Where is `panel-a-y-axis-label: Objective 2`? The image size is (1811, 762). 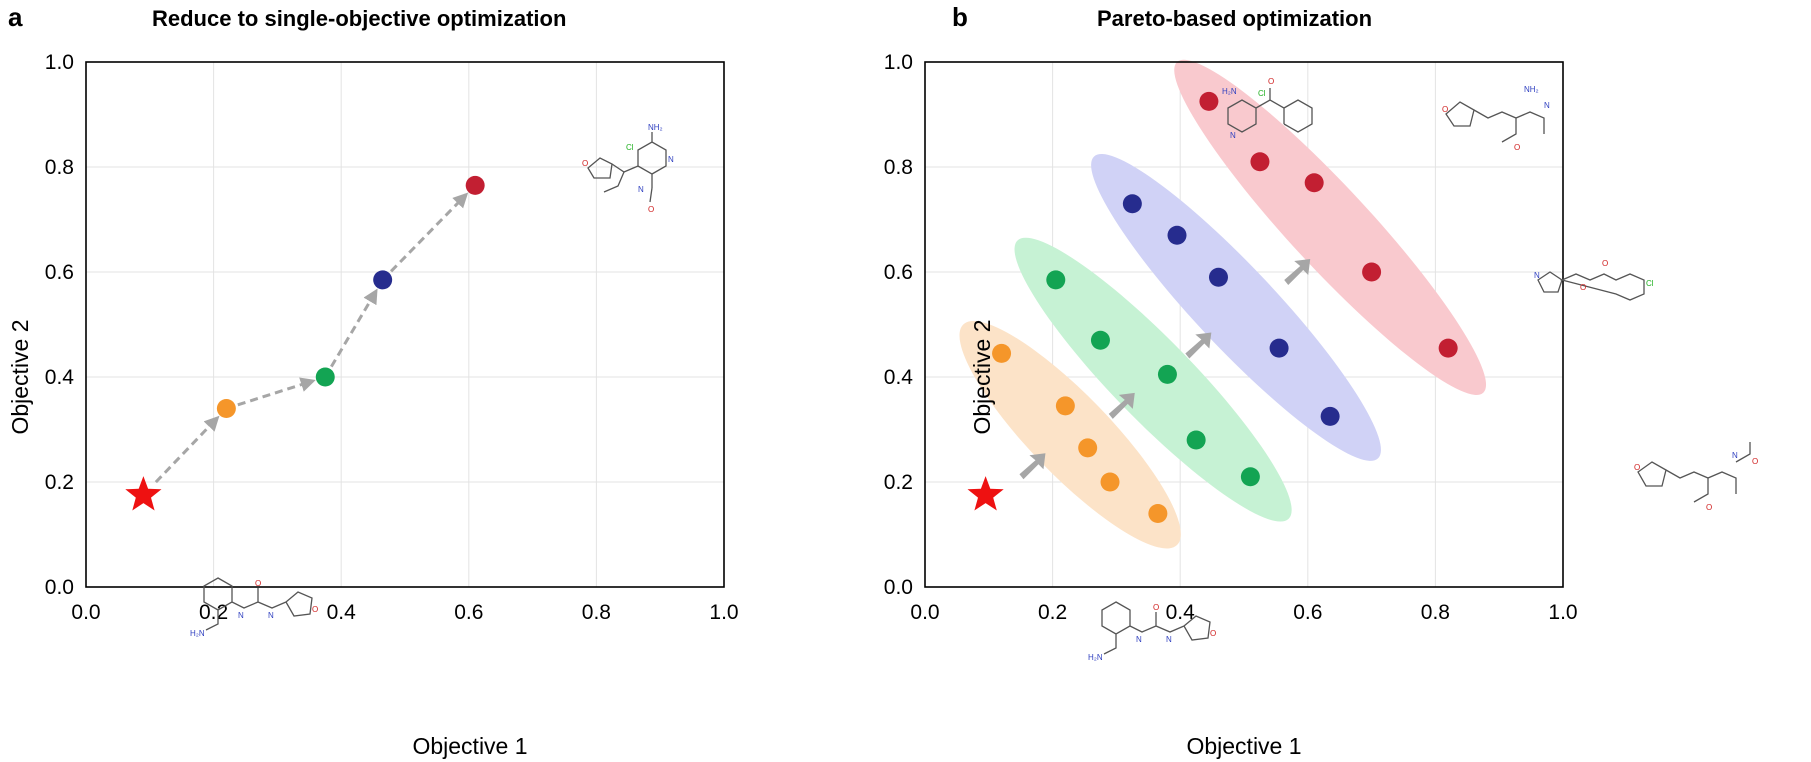
panel-a-y-axis-label: Objective 2 is located at coordinates (20, 376).